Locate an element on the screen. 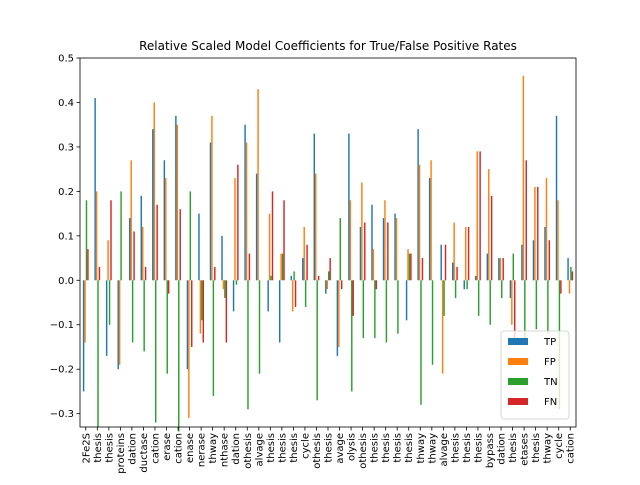  x-tick-label: bypass is located at coordinates (490, 450).